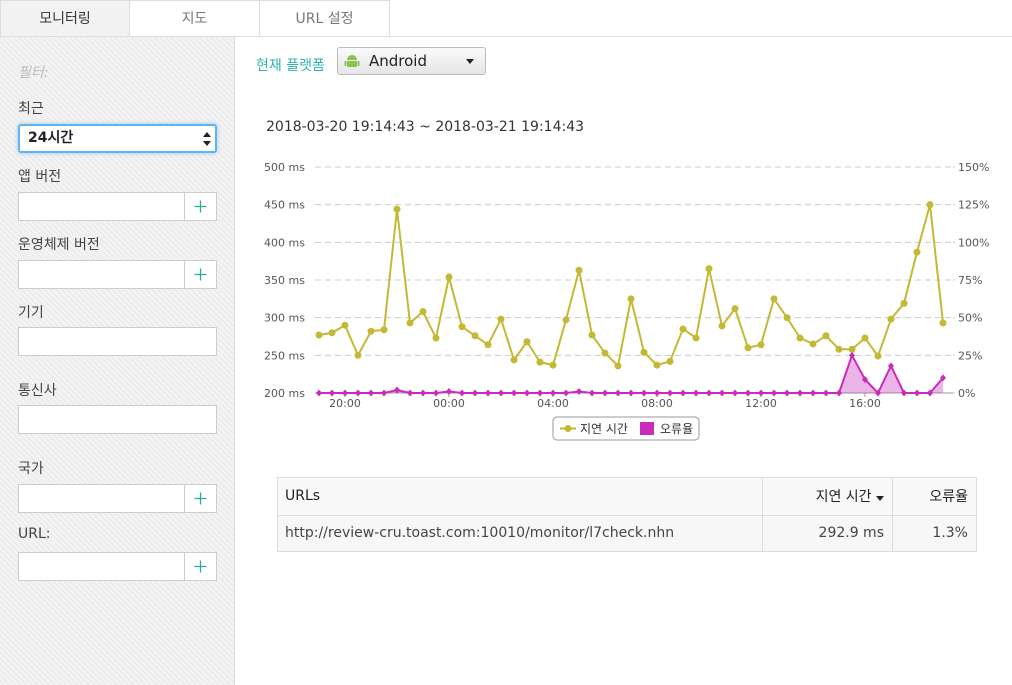 The image size is (1012, 685). What do you see at coordinates (843, 497) in the screenshot?
I see `column-header-text: 지연 시간` at bounding box center [843, 497].